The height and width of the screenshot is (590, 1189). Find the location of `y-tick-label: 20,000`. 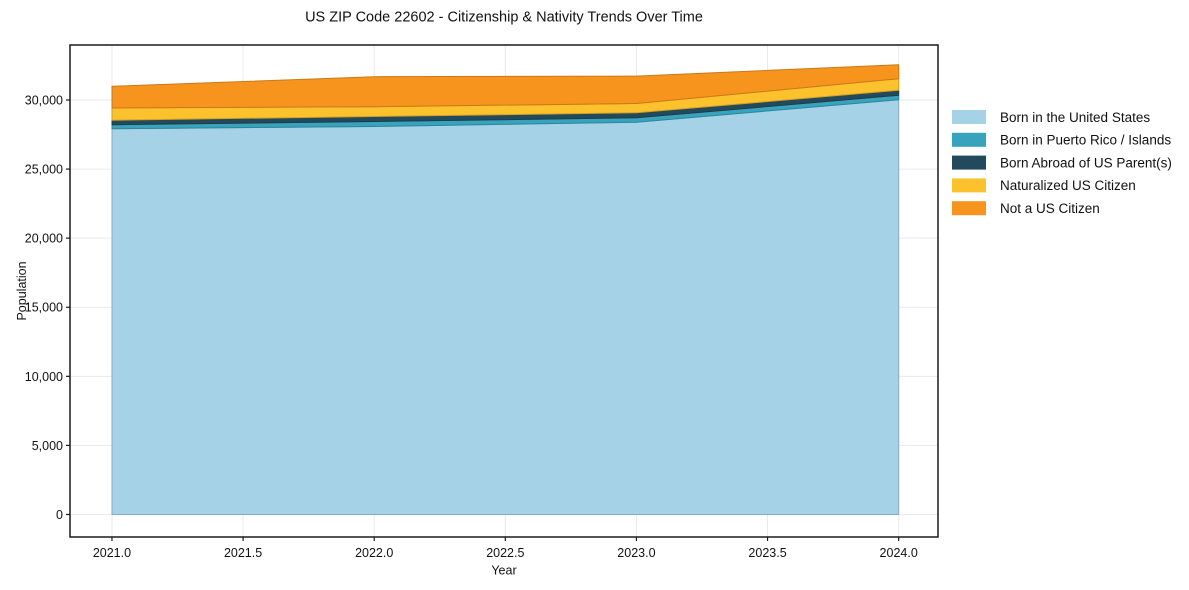

y-tick-label: 20,000 is located at coordinates (44, 239).